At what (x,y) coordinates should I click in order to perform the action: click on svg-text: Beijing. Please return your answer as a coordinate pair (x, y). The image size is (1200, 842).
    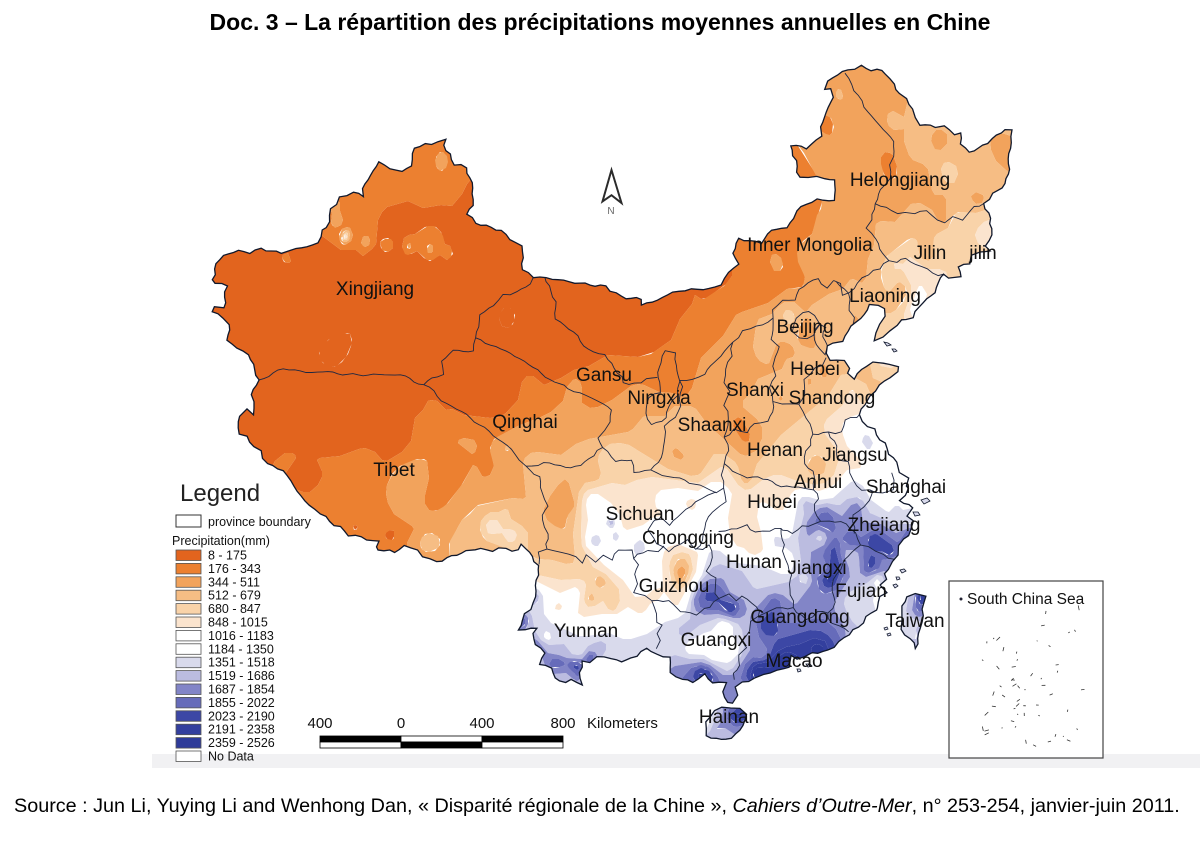
    Looking at the image, I should click on (804, 327).